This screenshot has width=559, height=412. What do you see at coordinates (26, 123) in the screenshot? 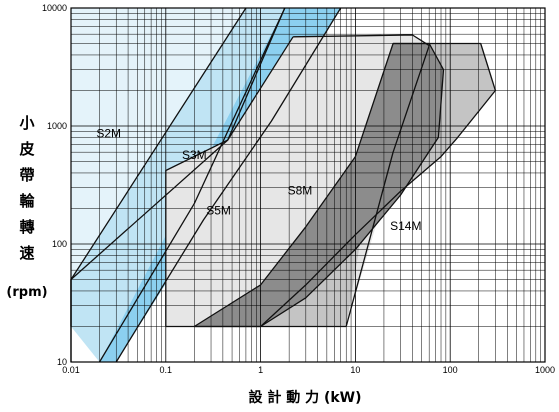
I see `y-axis-title-char: 小` at bounding box center [26, 123].